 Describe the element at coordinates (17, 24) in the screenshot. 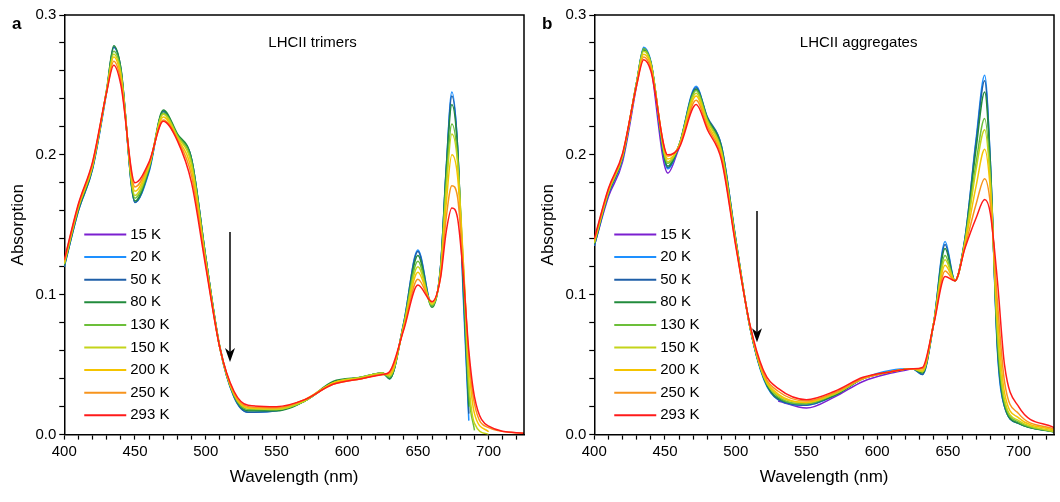

I see `text: a` at that location.